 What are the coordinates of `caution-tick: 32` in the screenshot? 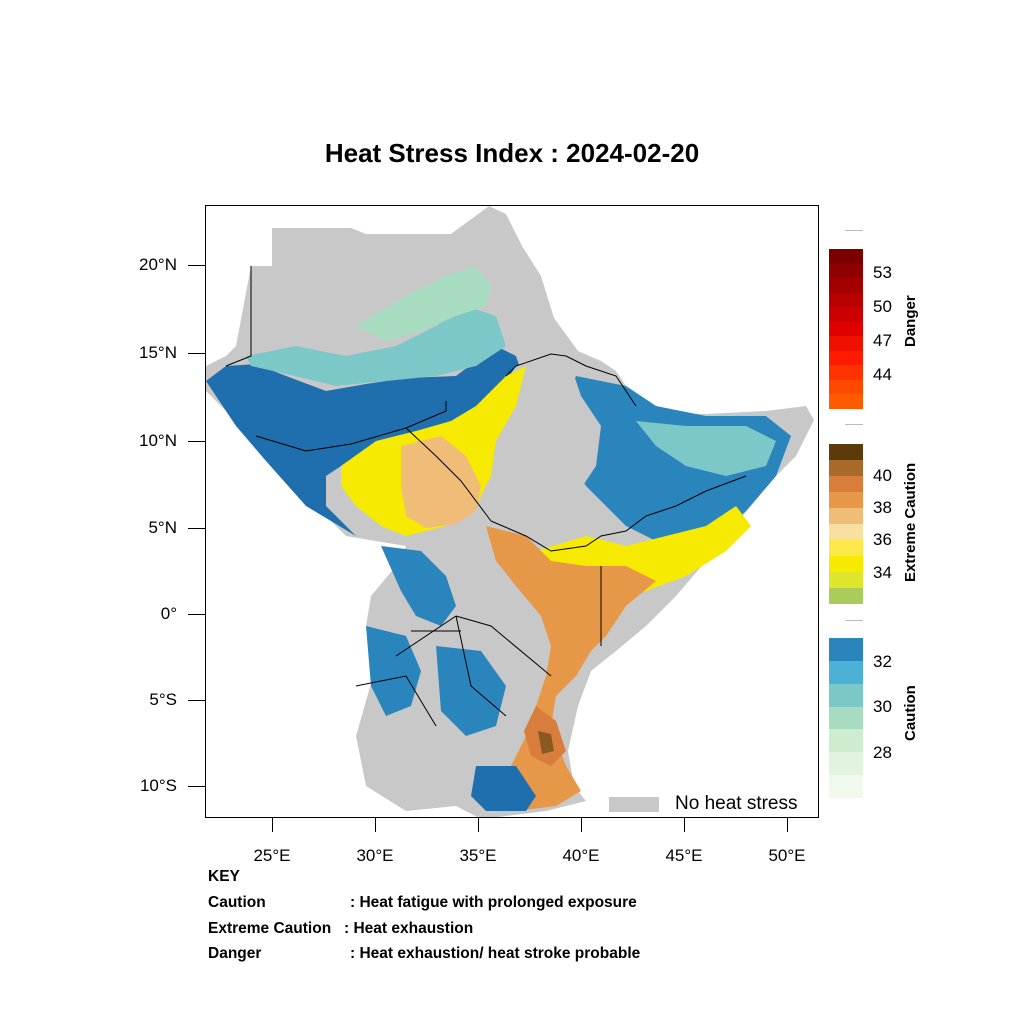 It's located at (882, 661).